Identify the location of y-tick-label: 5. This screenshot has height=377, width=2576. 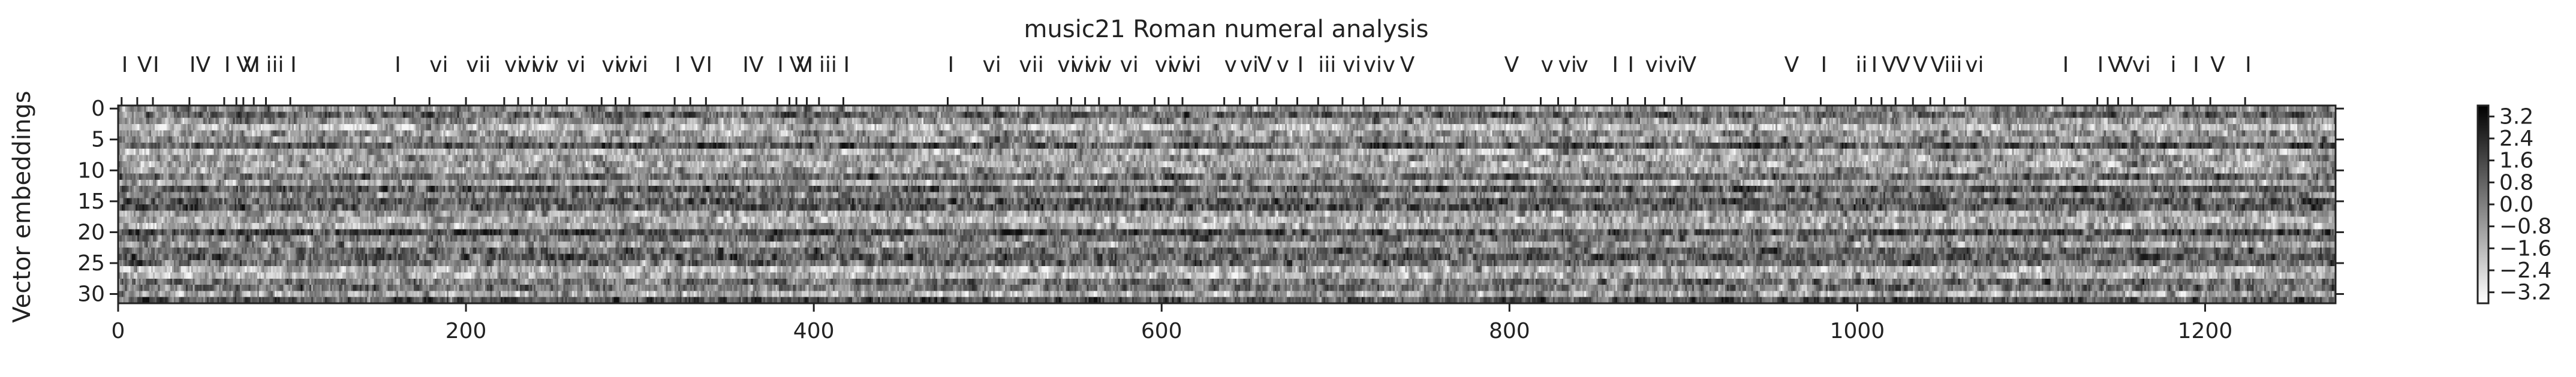
(98, 140).